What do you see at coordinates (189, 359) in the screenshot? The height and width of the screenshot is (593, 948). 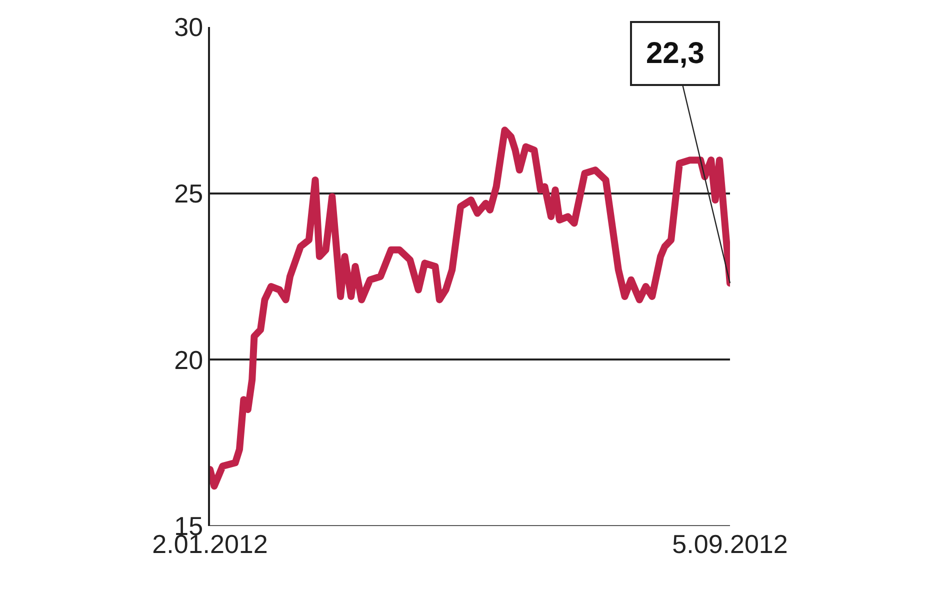 I see `y-tick-label: 20` at bounding box center [189, 359].